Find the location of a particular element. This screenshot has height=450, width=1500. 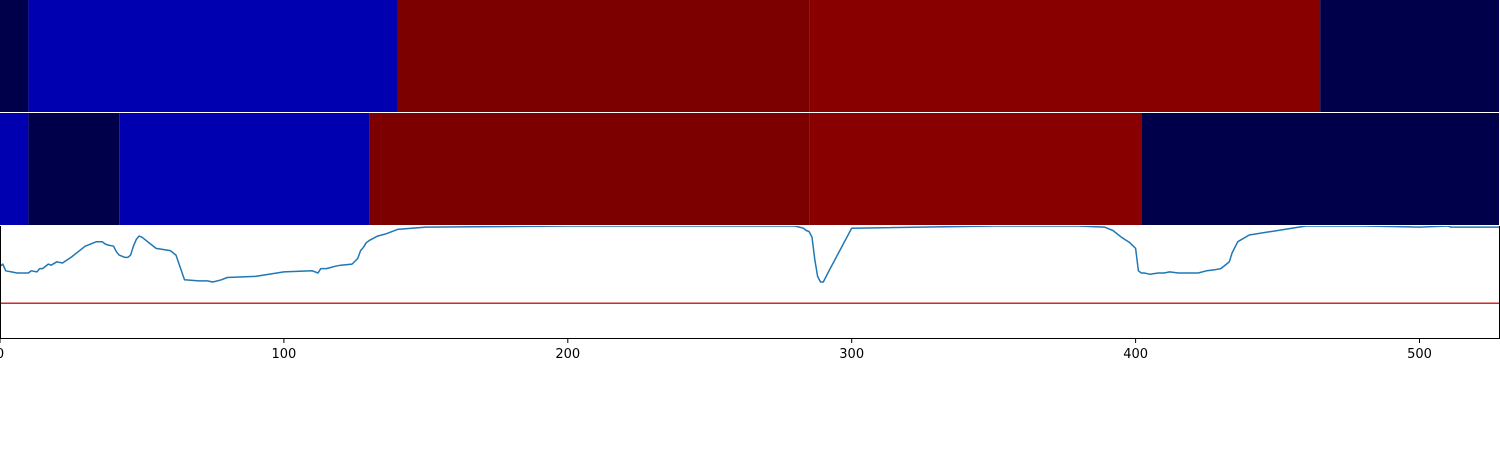

x-tick-label: 400 is located at coordinates (1135, 354).